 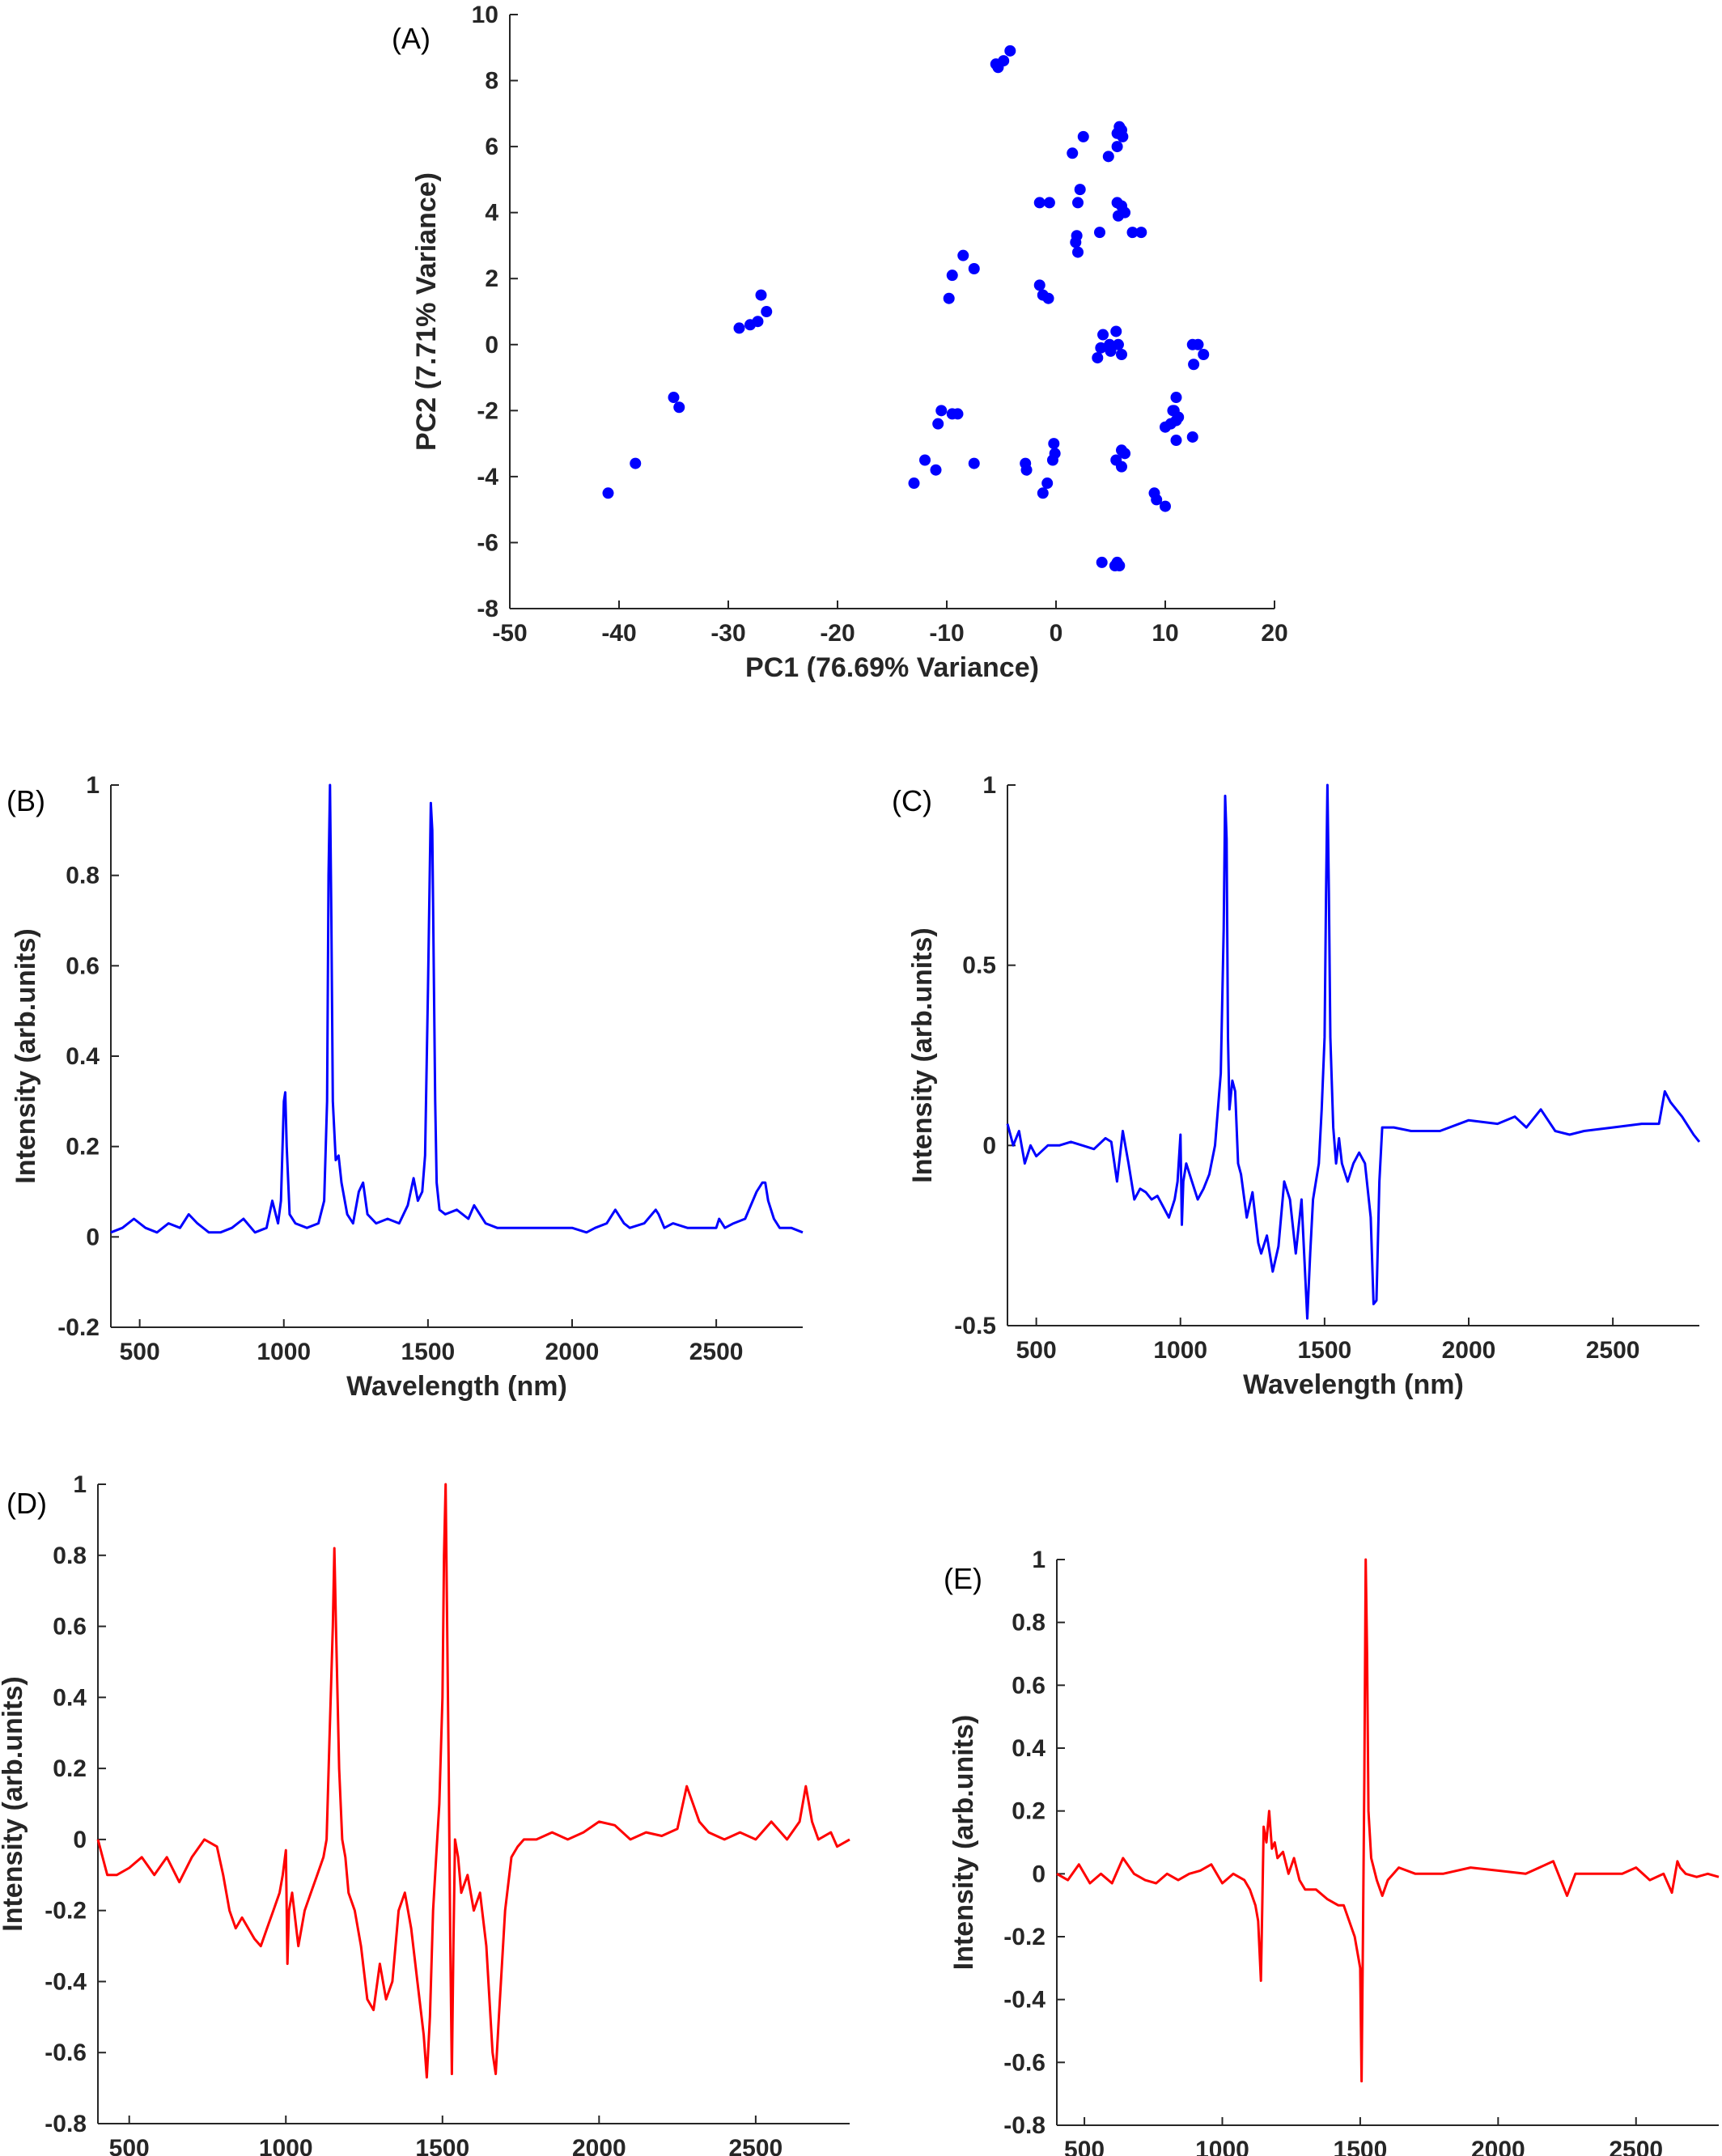 What do you see at coordinates (975, 1326) in the screenshot?
I see `y-tick-label: -0.5` at bounding box center [975, 1326].